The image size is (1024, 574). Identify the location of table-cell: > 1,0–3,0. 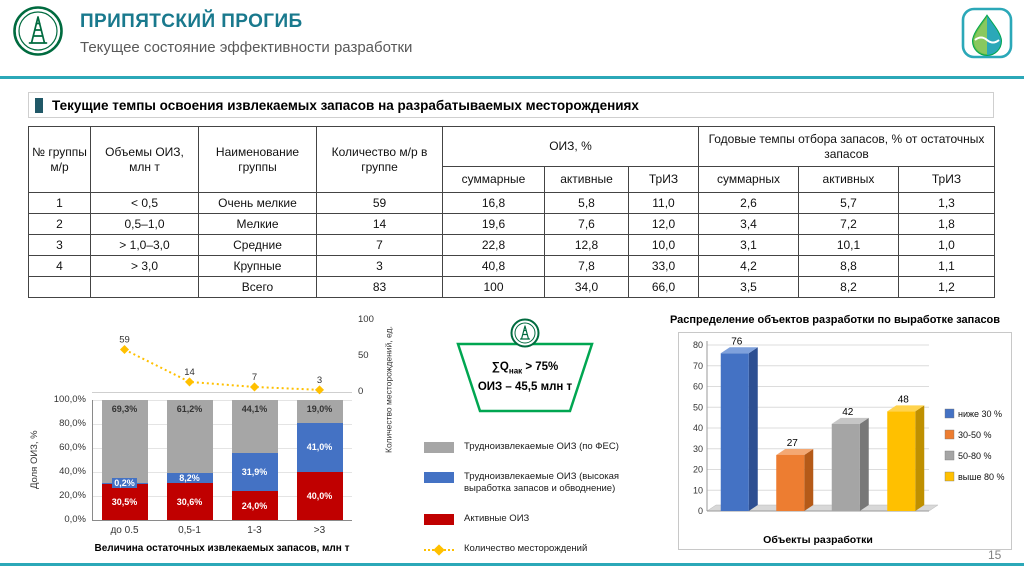
(144, 245).